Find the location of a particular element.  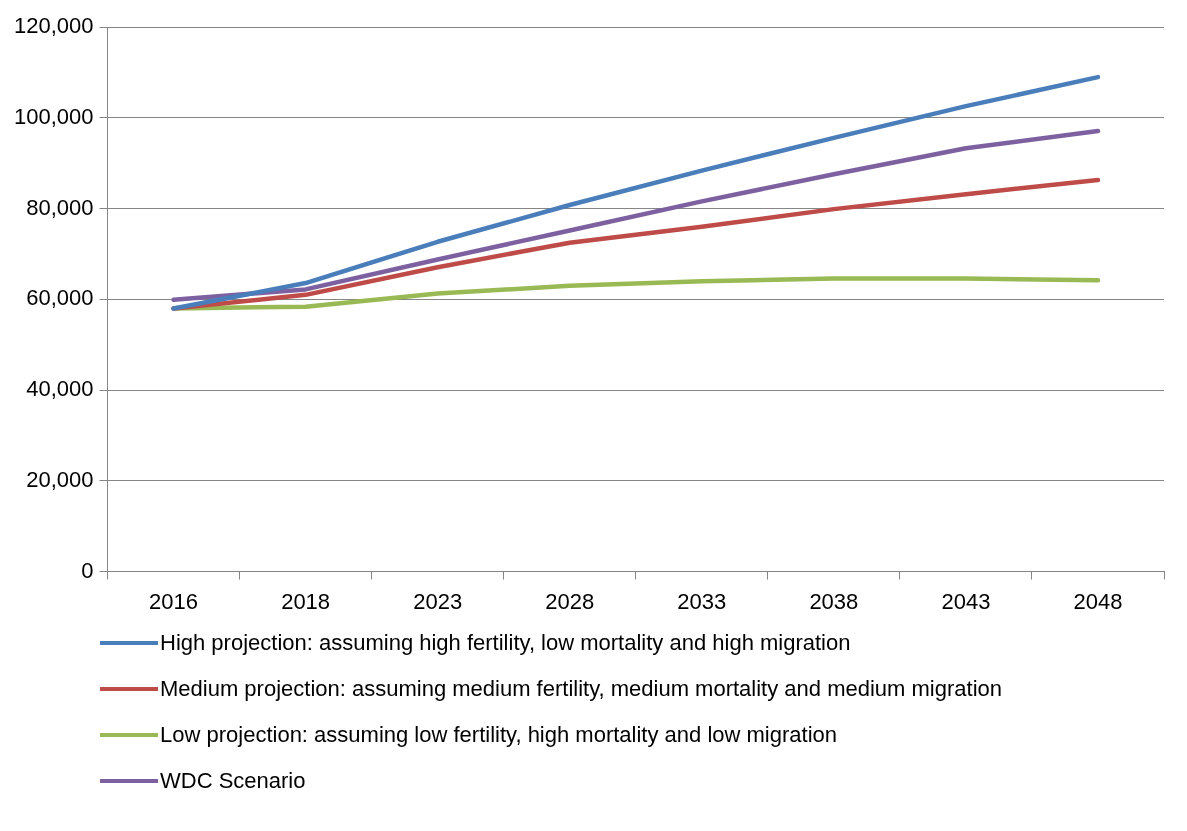

legend-label: Medium projection: assuming medium fertility, medium mortality and medium migration is located at coordinates (581, 689).